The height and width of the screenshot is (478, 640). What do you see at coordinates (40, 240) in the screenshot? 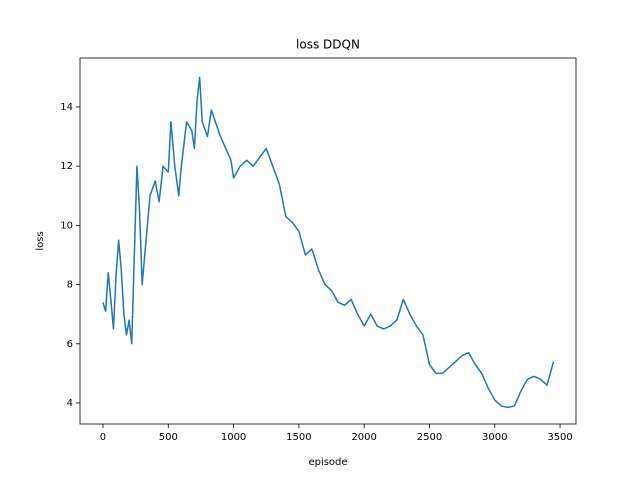
I see `y-axis-label: loss` at bounding box center [40, 240].